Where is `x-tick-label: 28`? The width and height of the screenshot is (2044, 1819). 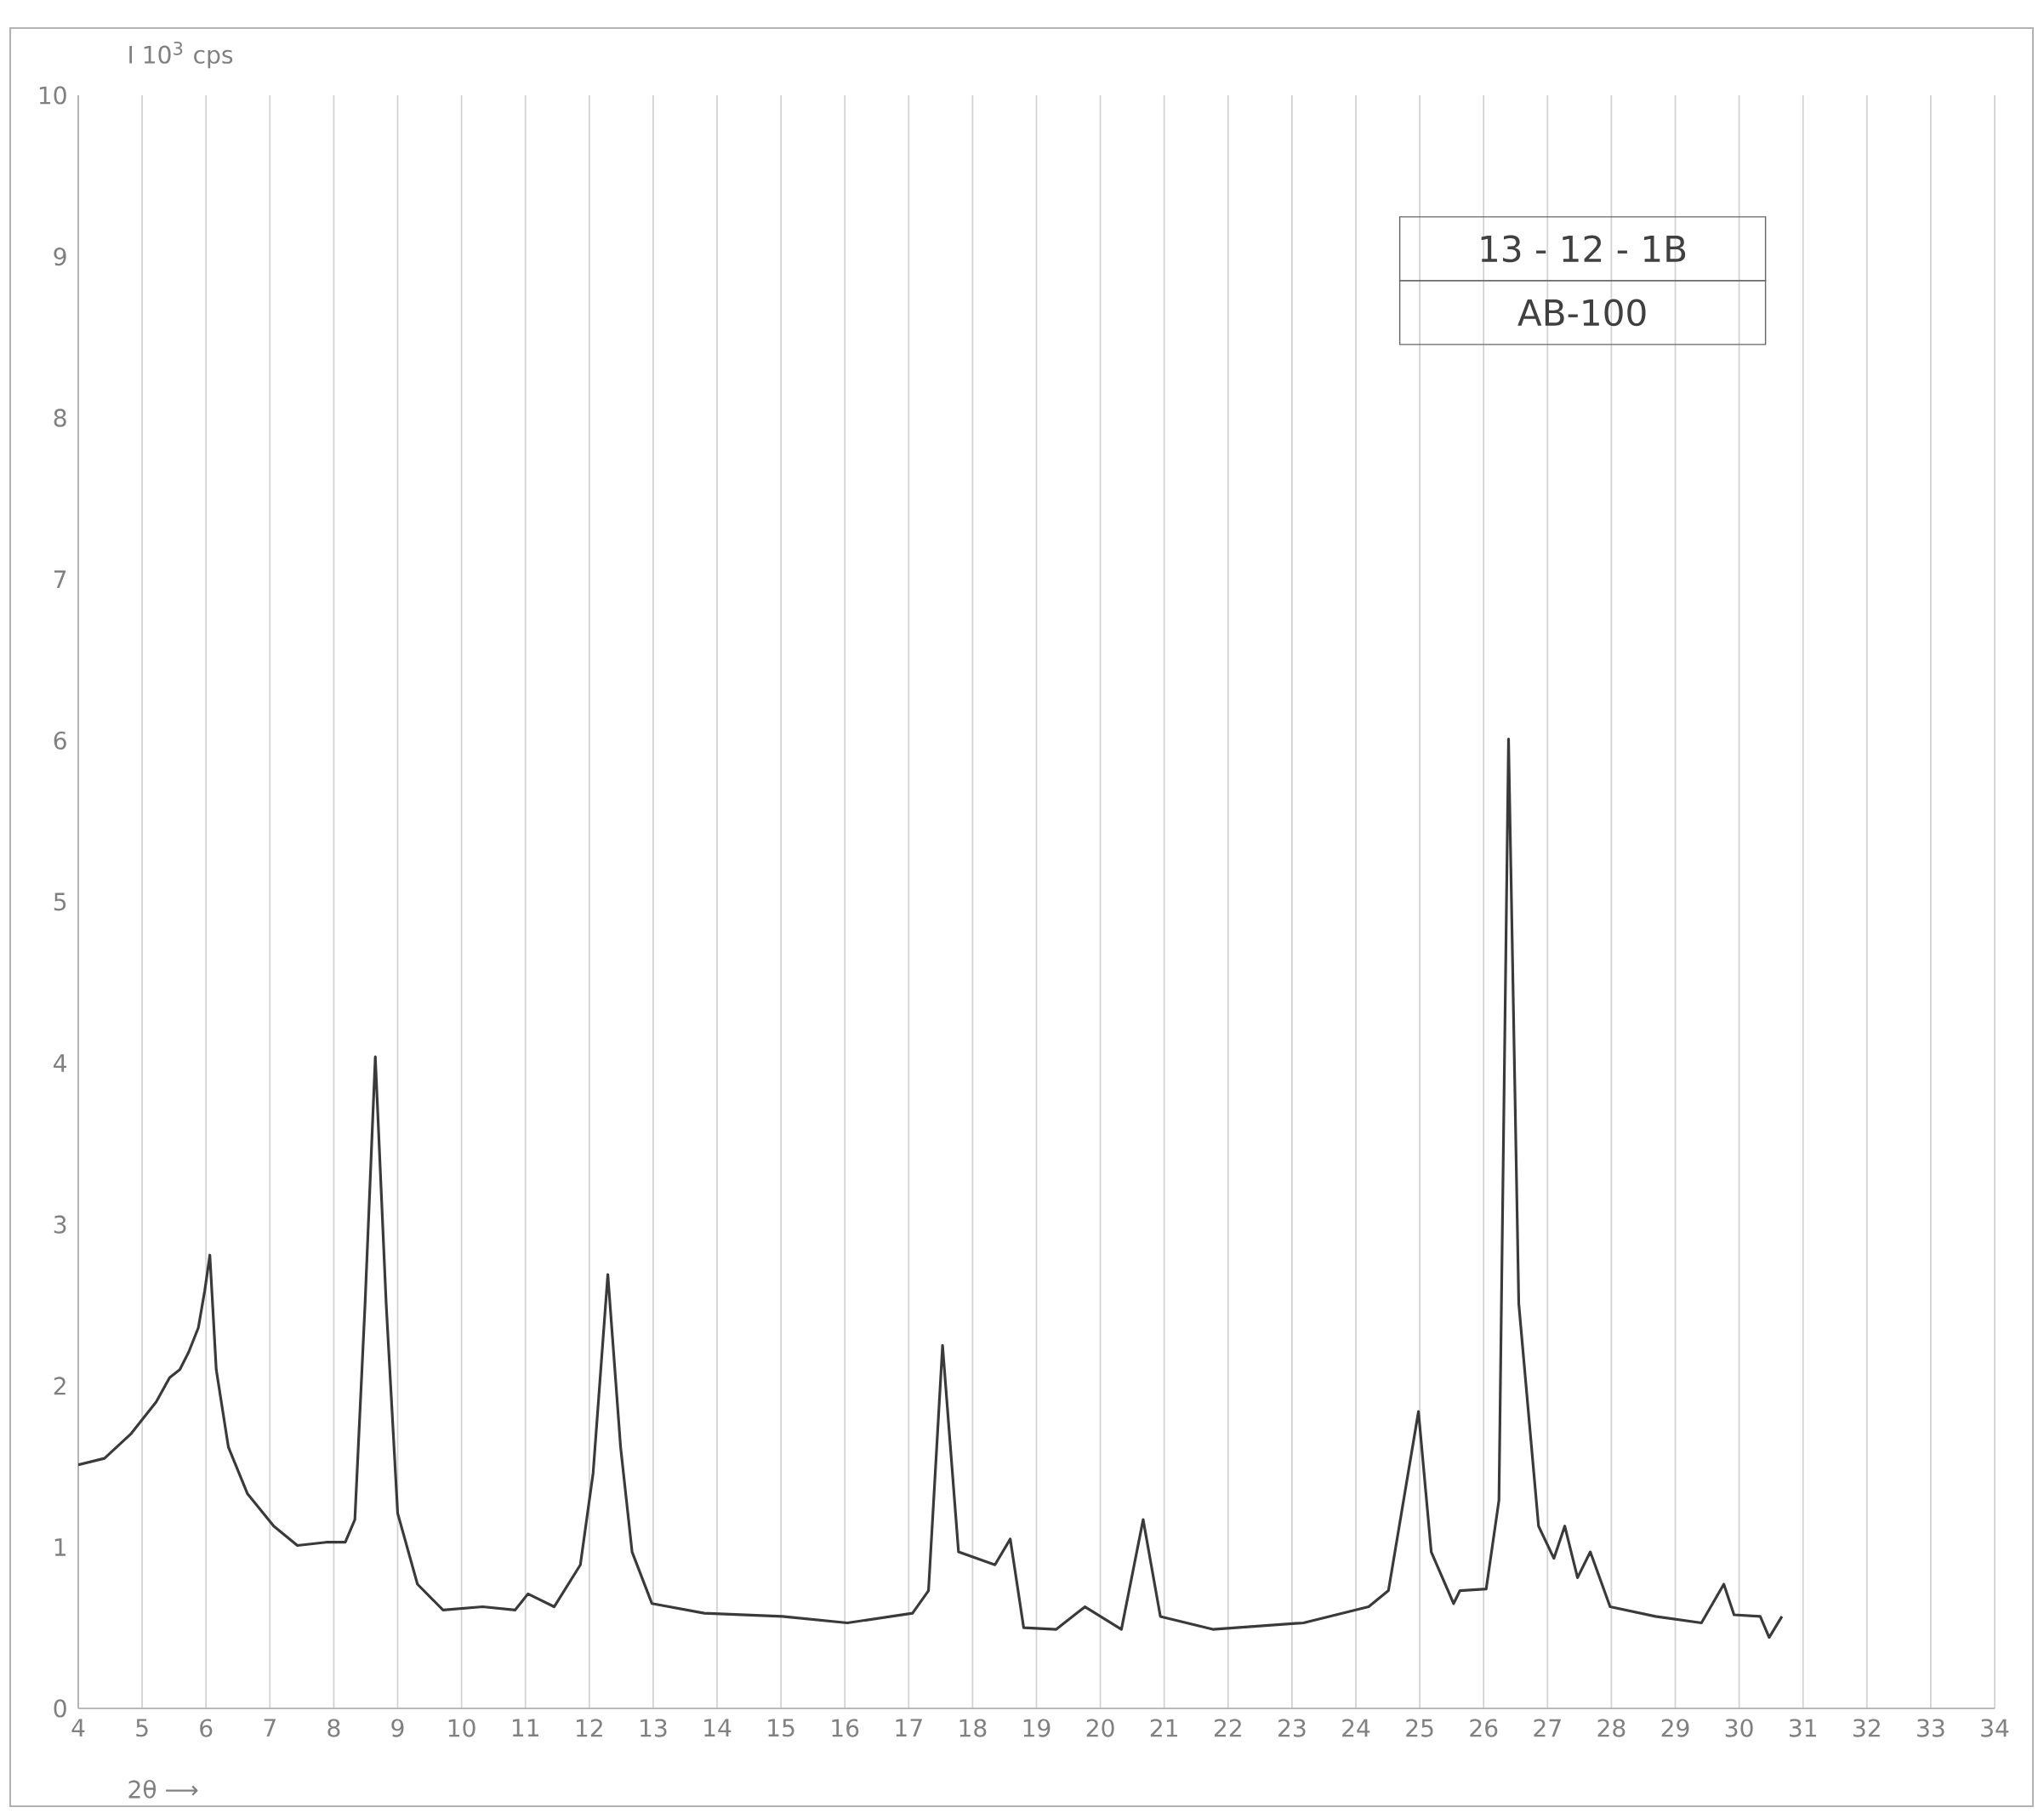
x-tick-label: 28 is located at coordinates (1611, 1728).